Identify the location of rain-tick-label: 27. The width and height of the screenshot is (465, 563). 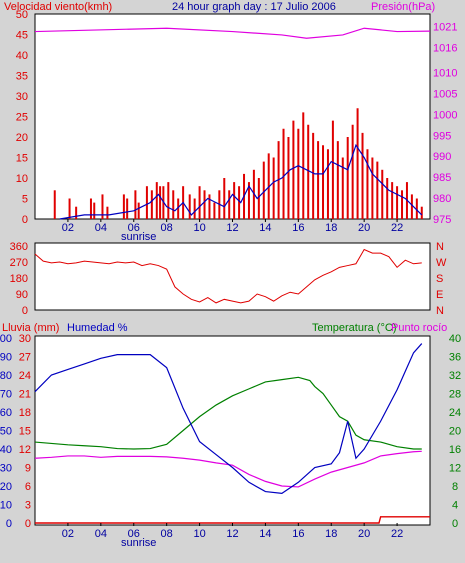
(25, 358).